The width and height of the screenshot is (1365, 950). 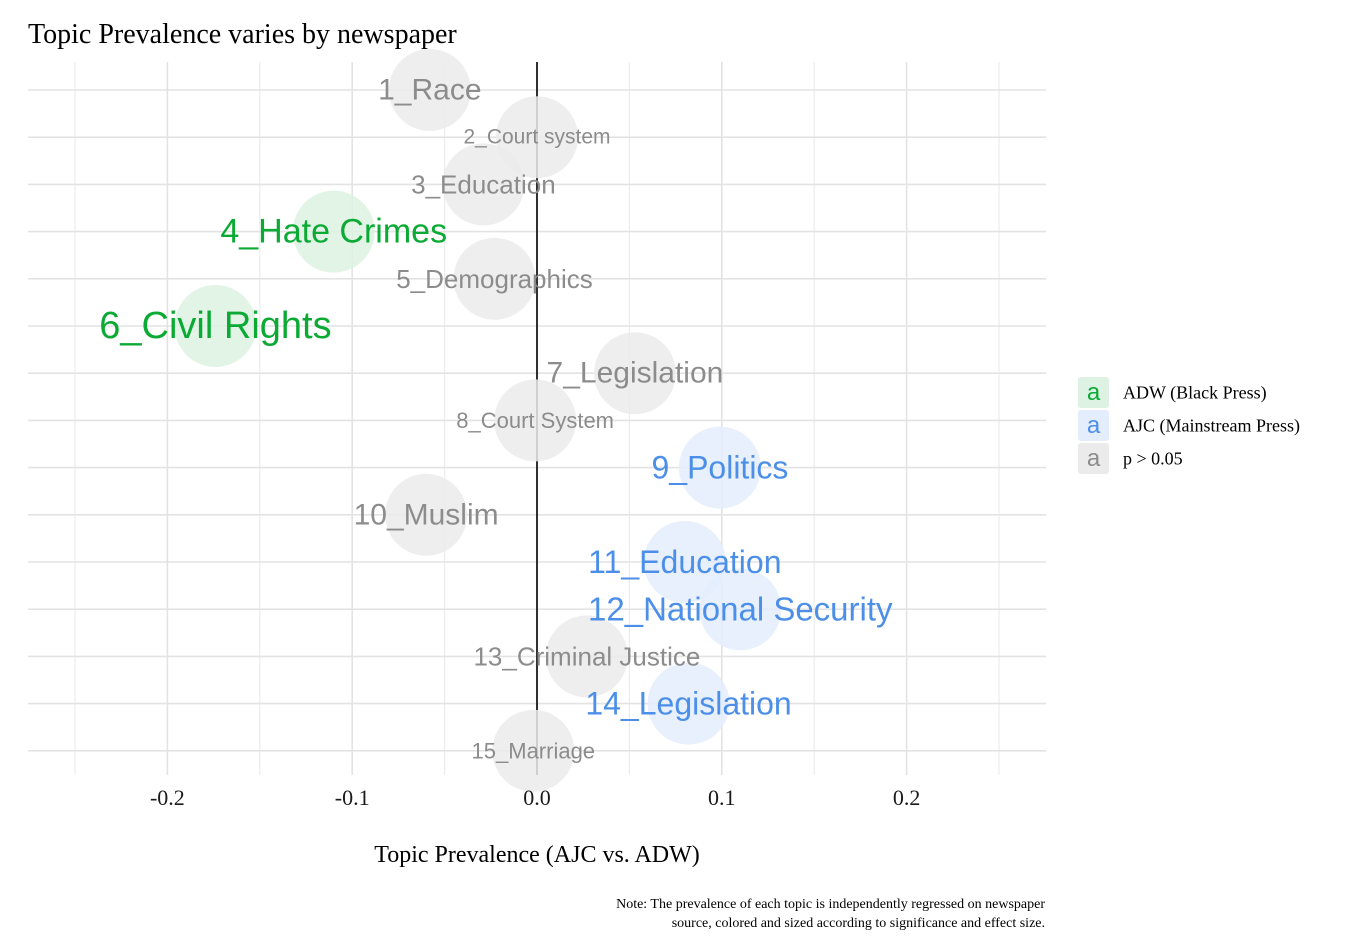 I want to click on x-tick-label: 0.1, so click(x=722, y=797).